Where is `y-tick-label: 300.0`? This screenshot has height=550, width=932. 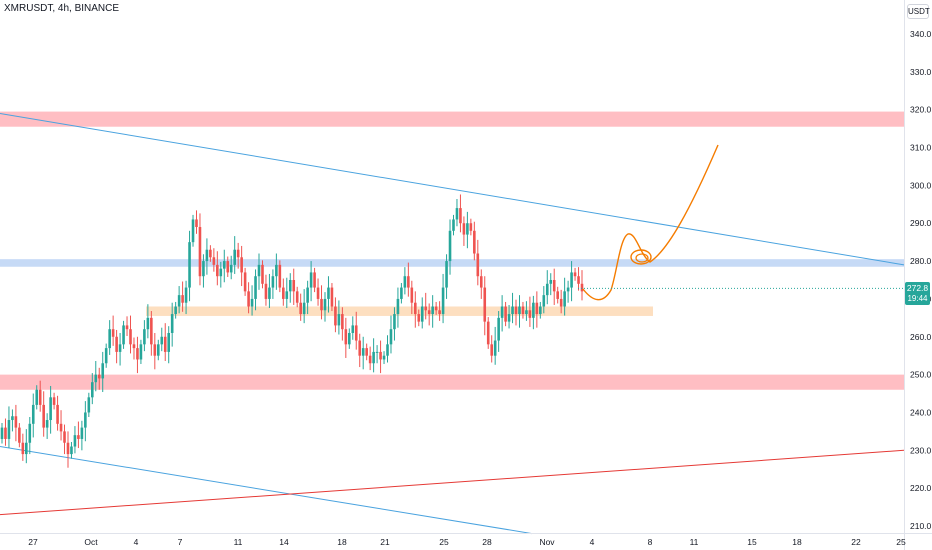
y-tick-label: 300.0 is located at coordinates (921, 185).